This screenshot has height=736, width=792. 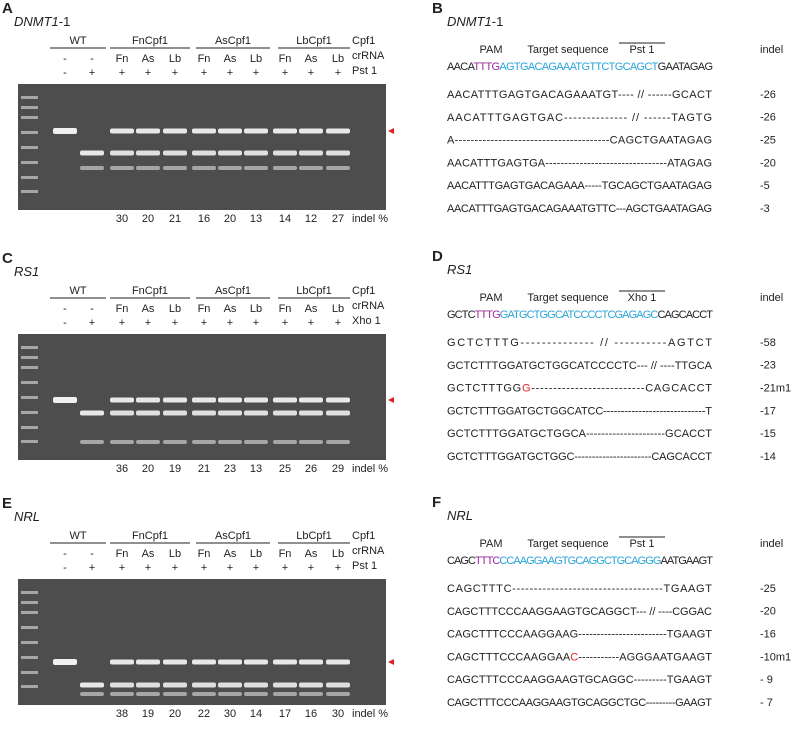 I want to click on sequence-segment: TTTG, so click(x=488, y=315).